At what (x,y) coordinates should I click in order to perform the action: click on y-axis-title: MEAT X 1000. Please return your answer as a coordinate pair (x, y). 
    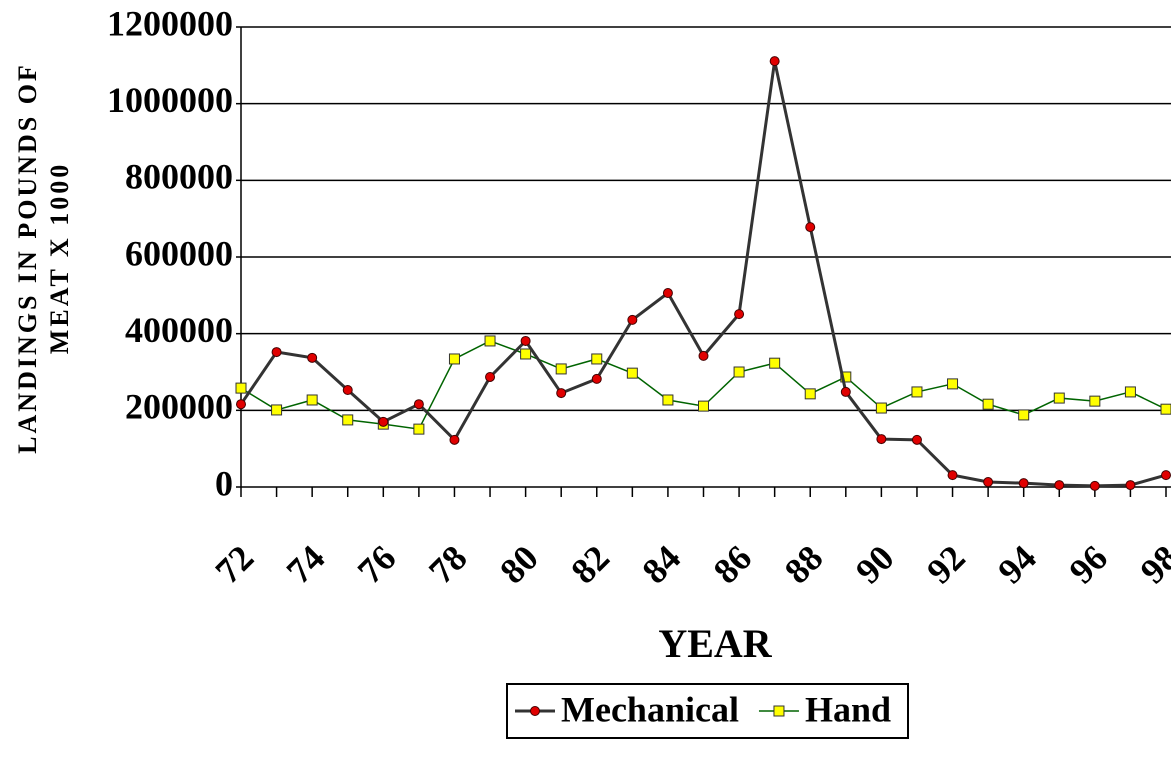
    Looking at the image, I should click on (59, 258).